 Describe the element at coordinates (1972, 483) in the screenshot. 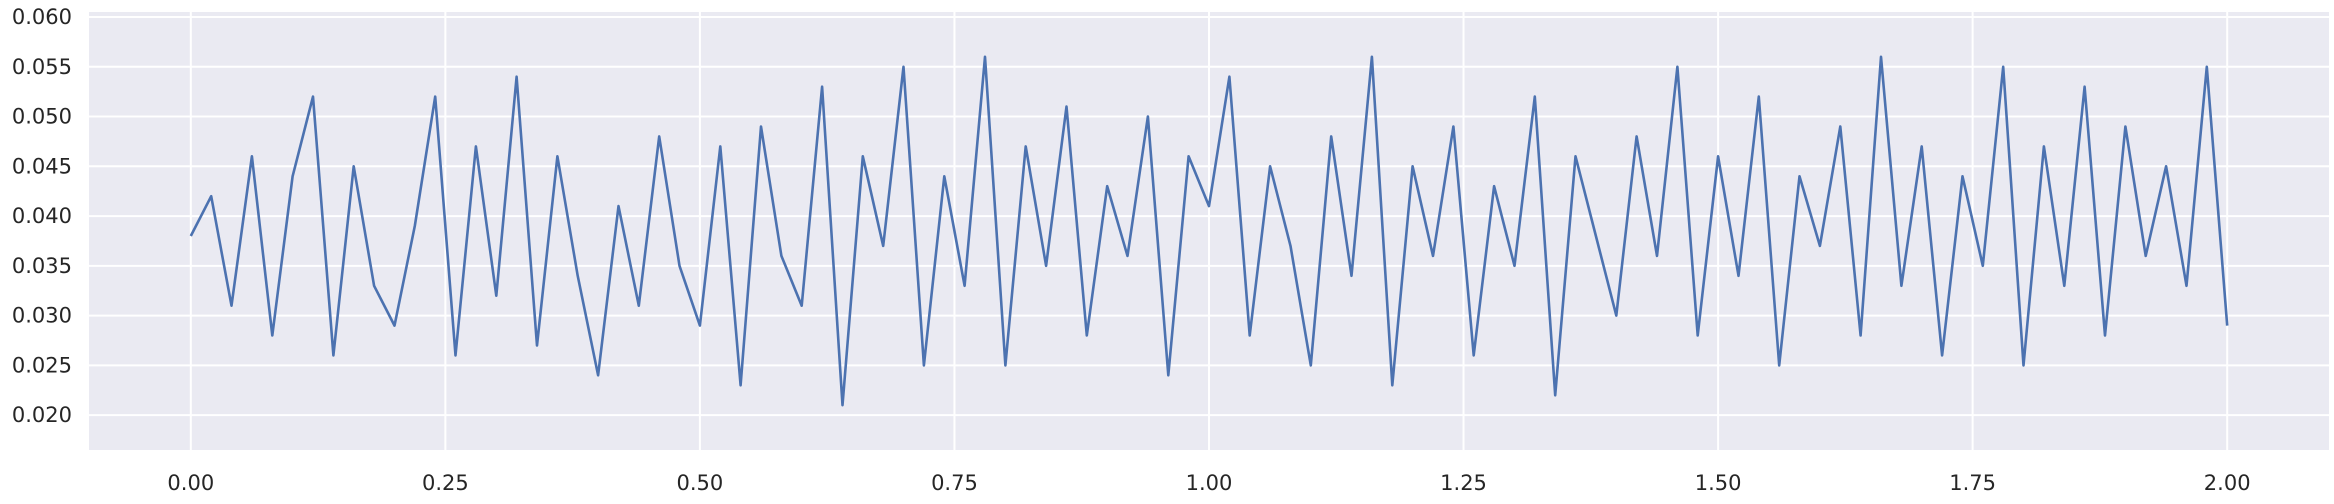

I see `x-tick-label: 1.75` at that location.